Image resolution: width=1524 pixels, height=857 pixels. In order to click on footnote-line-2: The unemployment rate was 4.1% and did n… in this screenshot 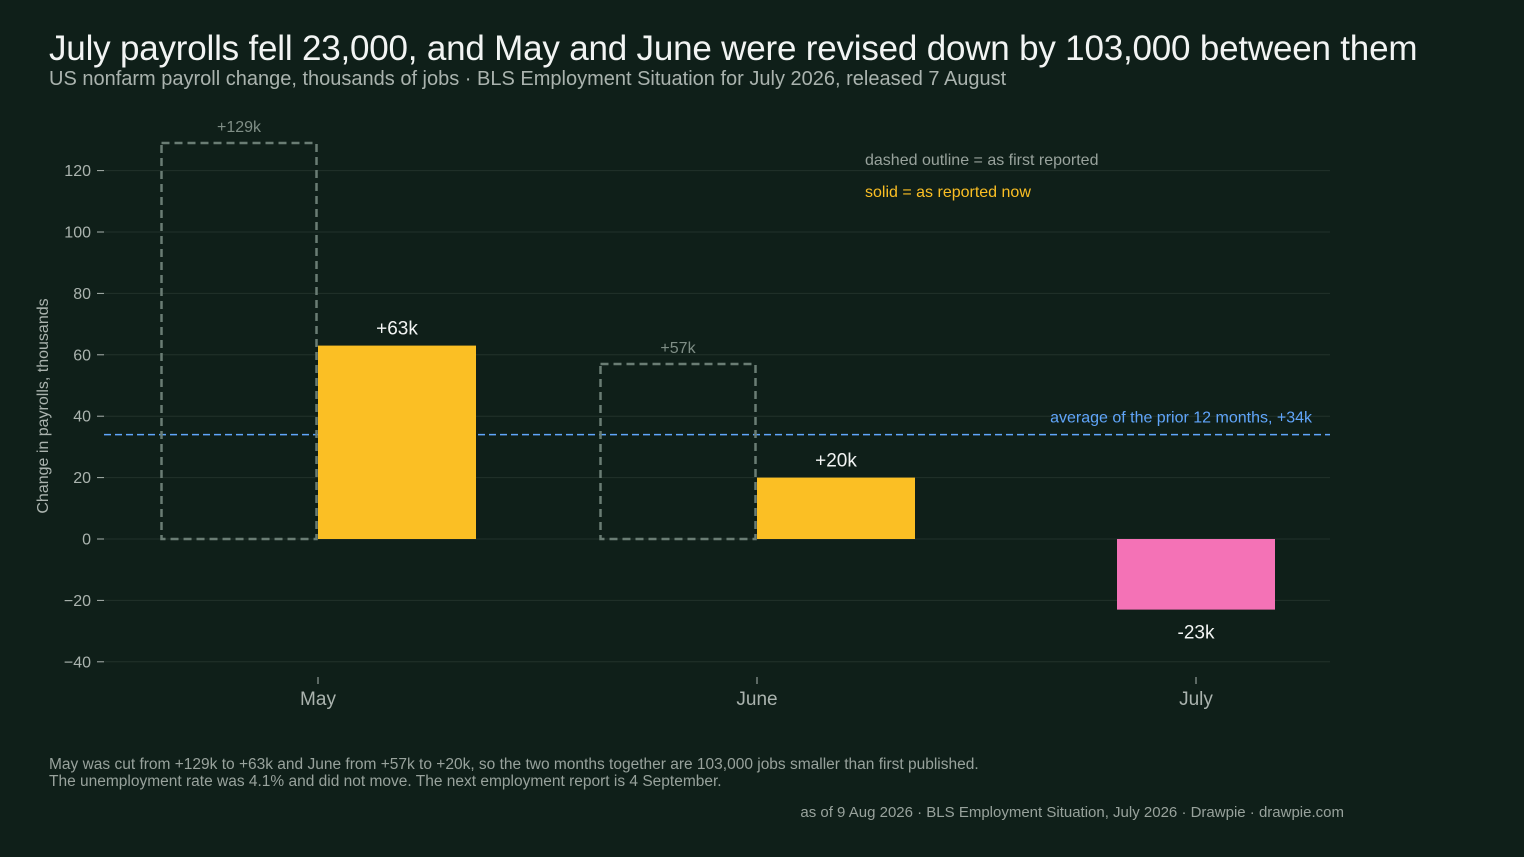, I will do `click(385, 781)`.